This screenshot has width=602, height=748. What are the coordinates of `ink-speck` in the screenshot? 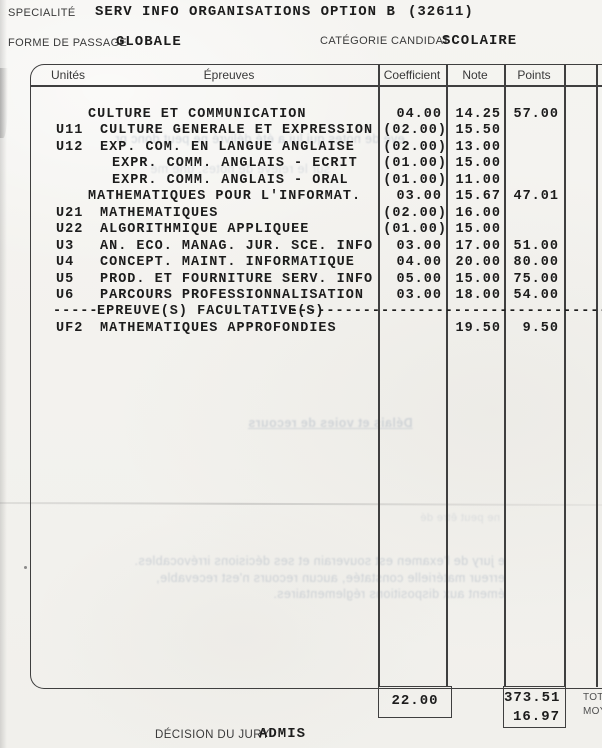 It's located at (25, 567).